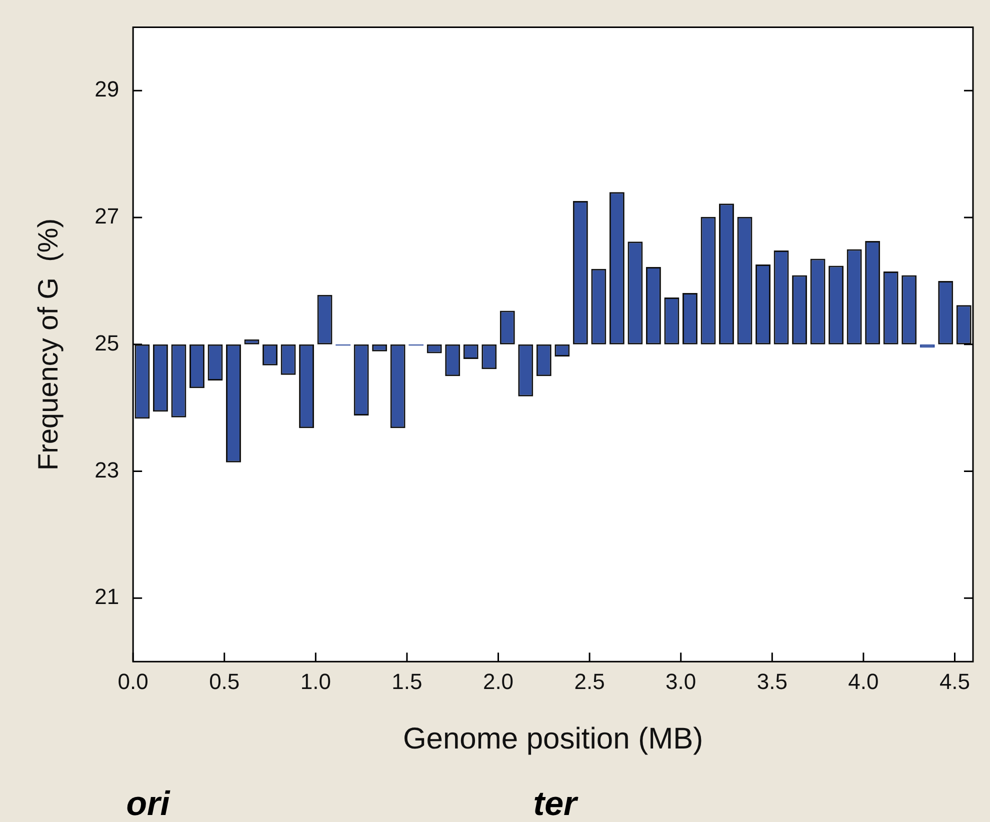  What do you see at coordinates (48, 344) in the screenshot?
I see `y-axis-title: Frequency of G (%)` at bounding box center [48, 344].